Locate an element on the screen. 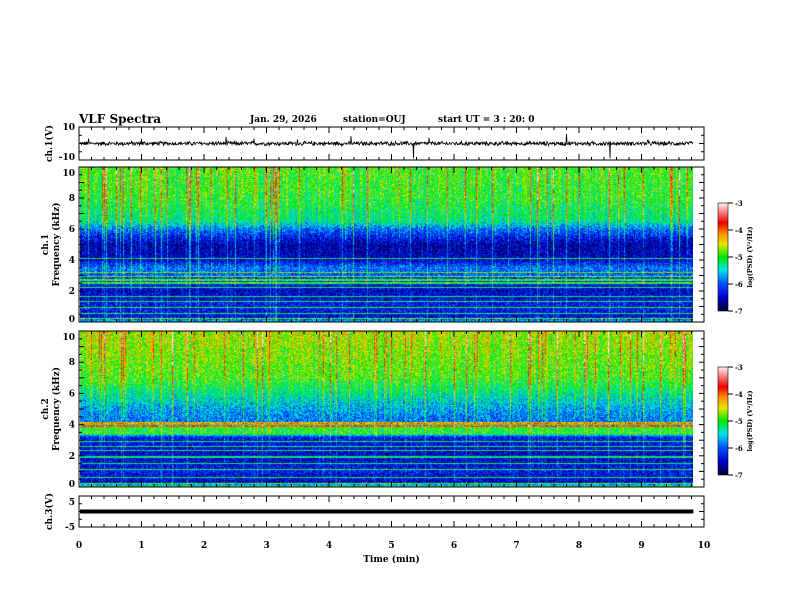 This screenshot has height=612, width=792. y-axis-label: ch.2 is located at coordinates (46, 408).